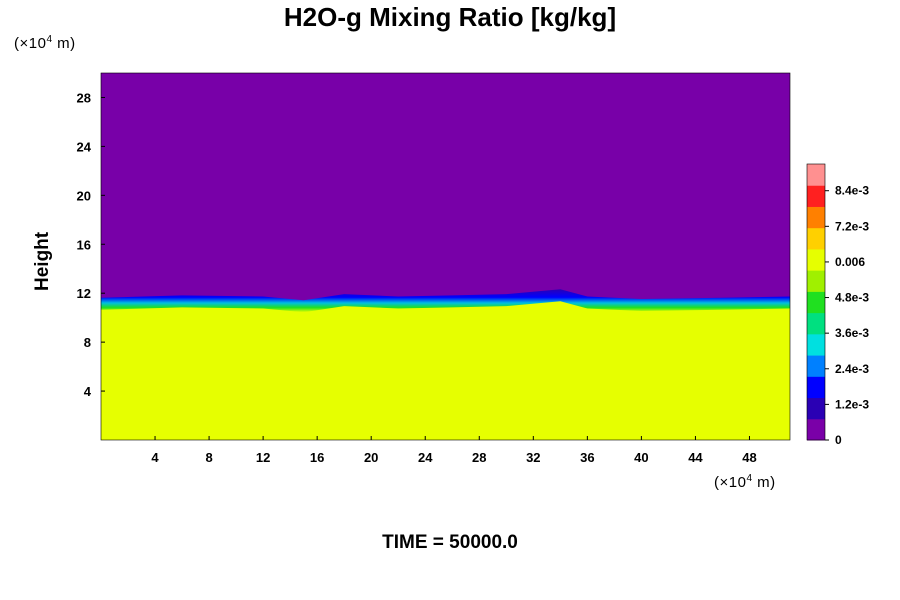 The width and height of the screenshot is (900, 600). What do you see at coordinates (208, 457) in the screenshot?
I see `x-tick-label: 8` at bounding box center [208, 457].